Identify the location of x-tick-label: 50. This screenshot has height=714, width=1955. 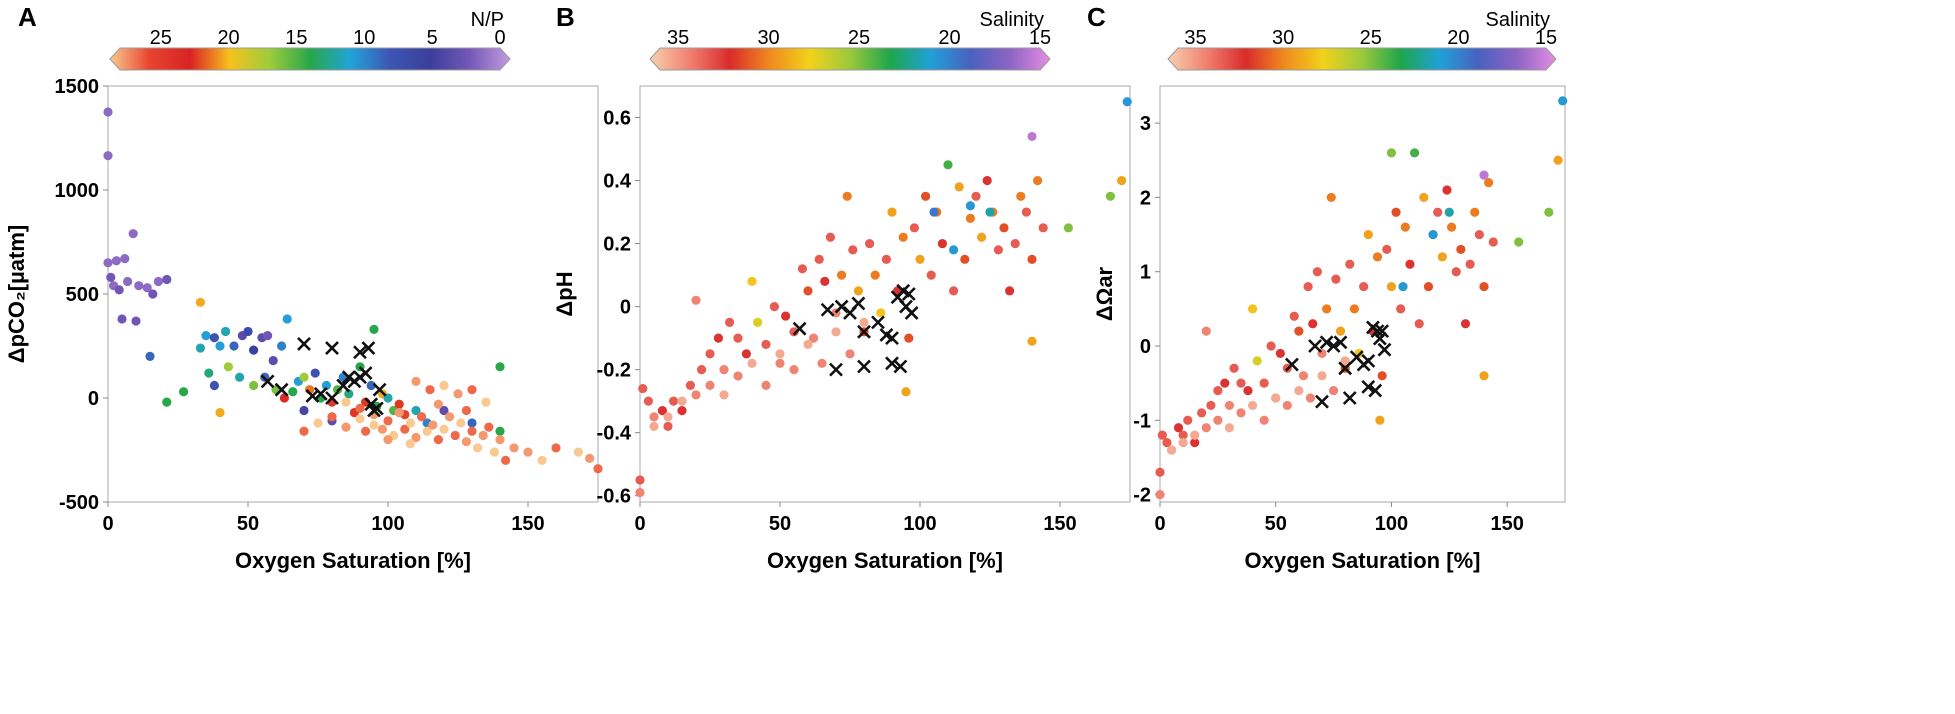
(780, 524).